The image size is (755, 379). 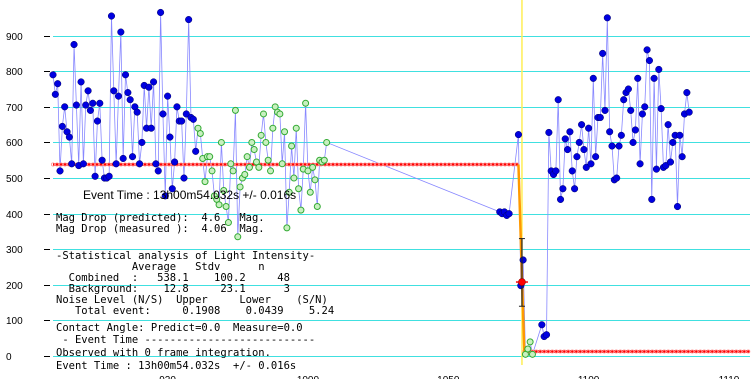 What do you see at coordinates (9, 357) in the screenshot?
I see `y-tick-label: 0` at bounding box center [9, 357].